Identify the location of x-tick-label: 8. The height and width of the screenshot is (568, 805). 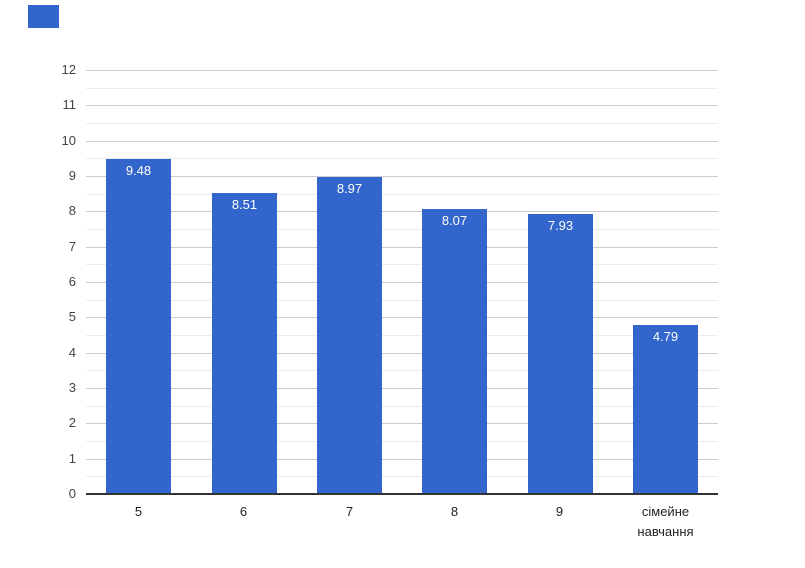
(454, 511).